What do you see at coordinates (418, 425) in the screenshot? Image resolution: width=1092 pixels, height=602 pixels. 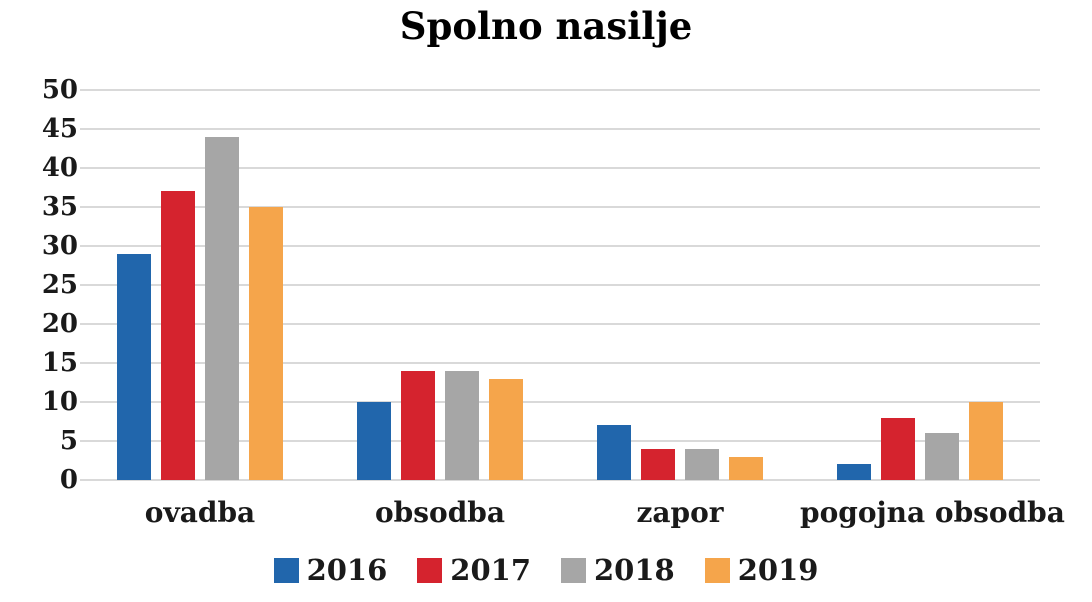 I see `bar-2017-obsodba` at bounding box center [418, 425].